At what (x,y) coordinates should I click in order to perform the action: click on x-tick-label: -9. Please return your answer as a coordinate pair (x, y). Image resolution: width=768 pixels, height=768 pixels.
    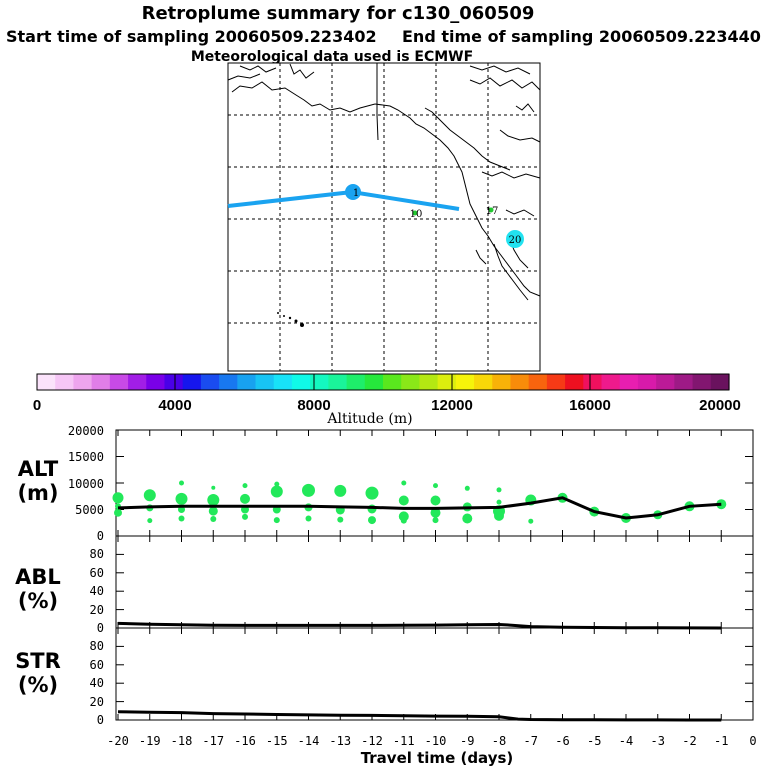
    Looking at the image, I should click on (467, 741).